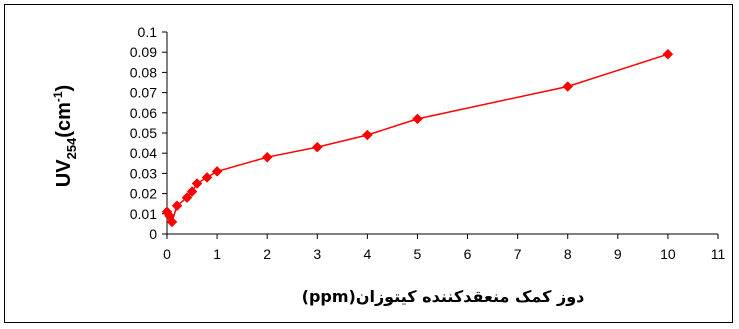 The image size is (739, 329). I want to click on y-tick-label: 0.02, so click(143, 194).